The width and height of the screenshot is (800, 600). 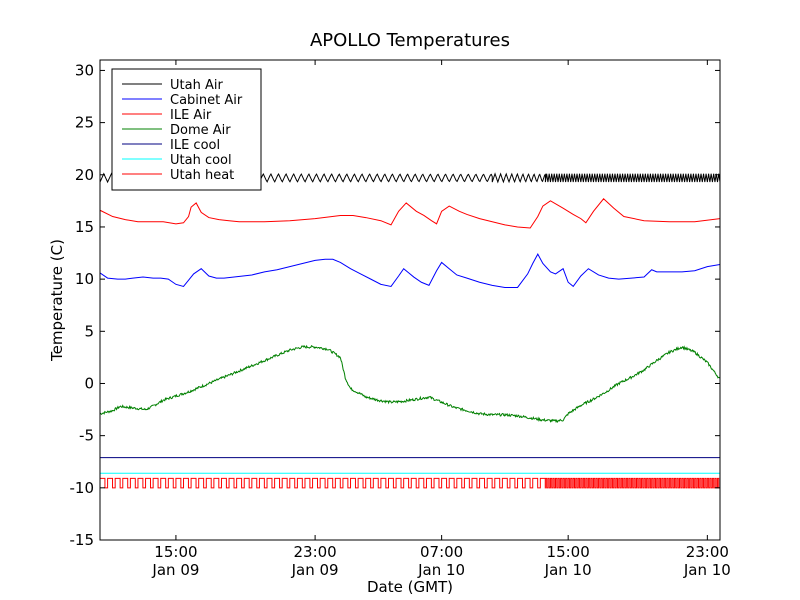 I want to click on y-tick-label: -10, so click(x=82, y=488).